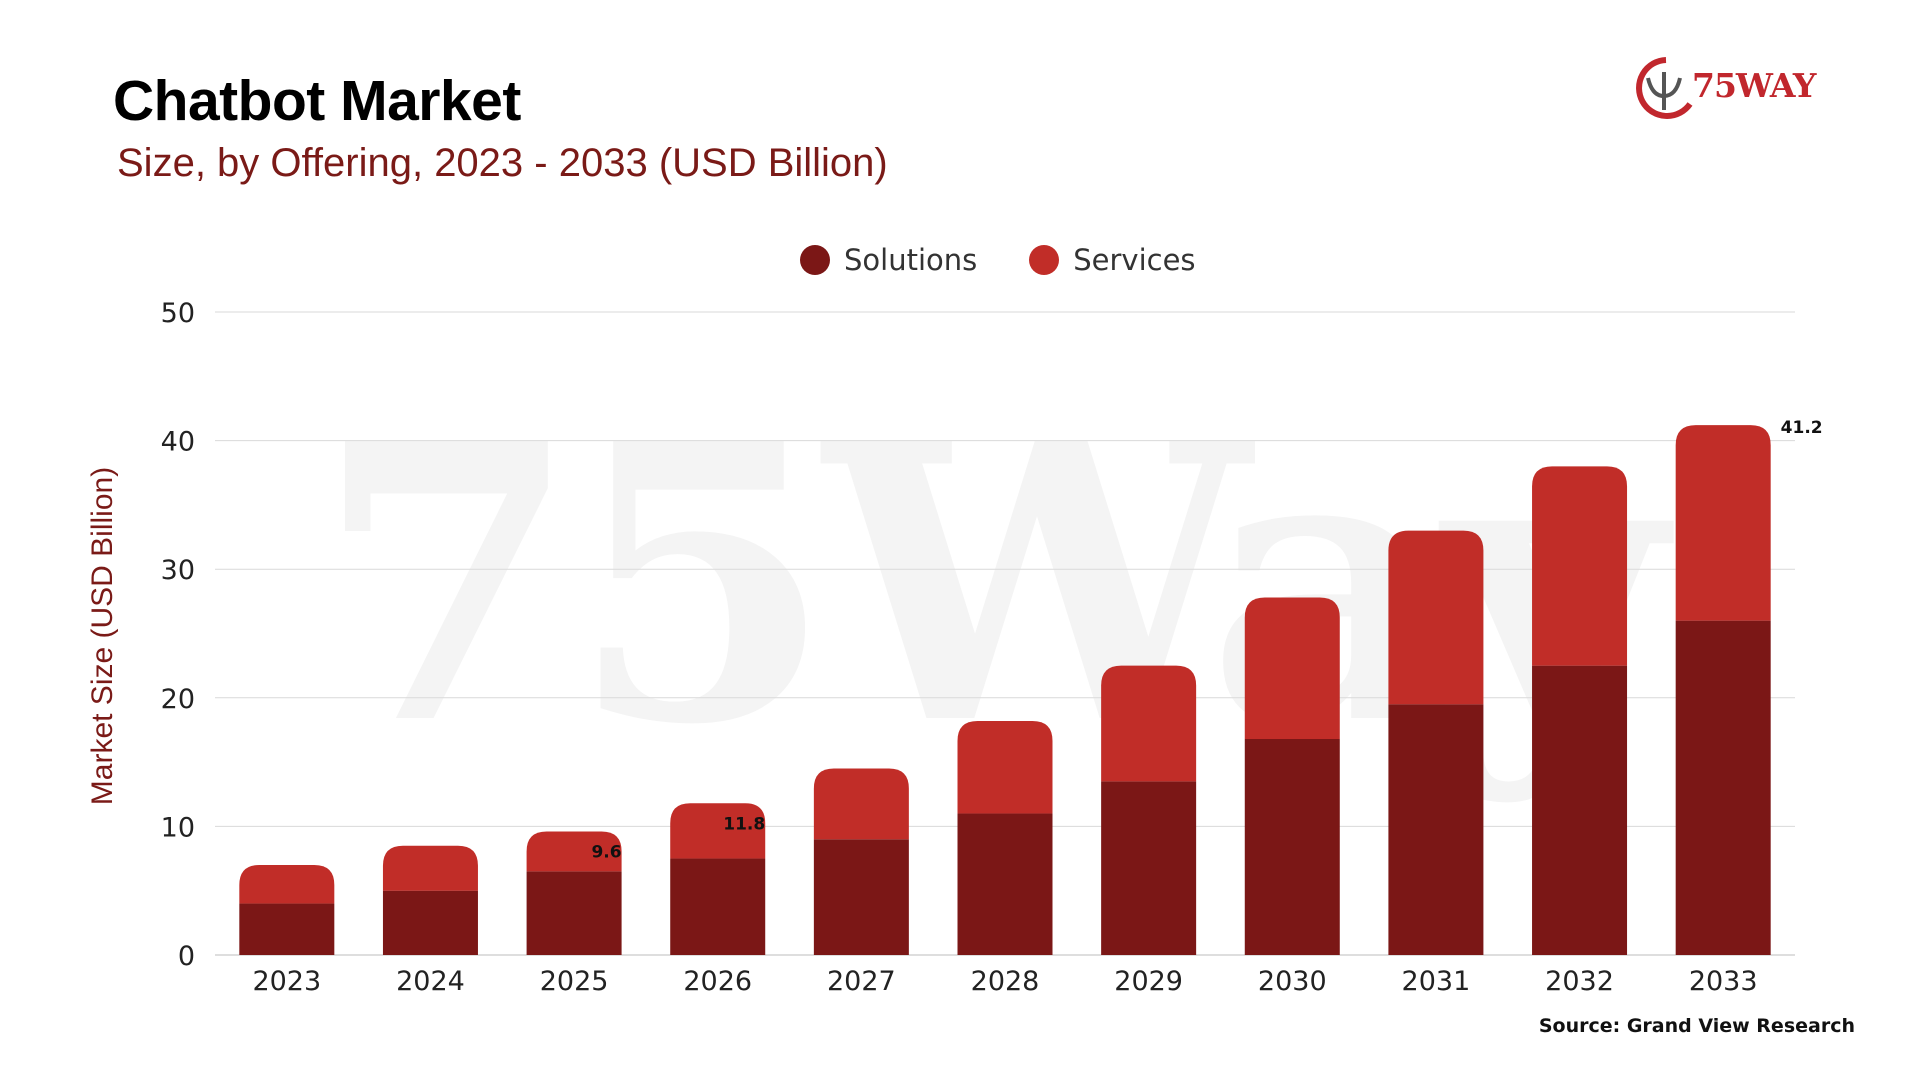 The image size is (1920, 1080). What do you see at coordinates (815, 260) in the screenshot?
I see `legend-swatch-solutions` at bounding box center [815, 260].